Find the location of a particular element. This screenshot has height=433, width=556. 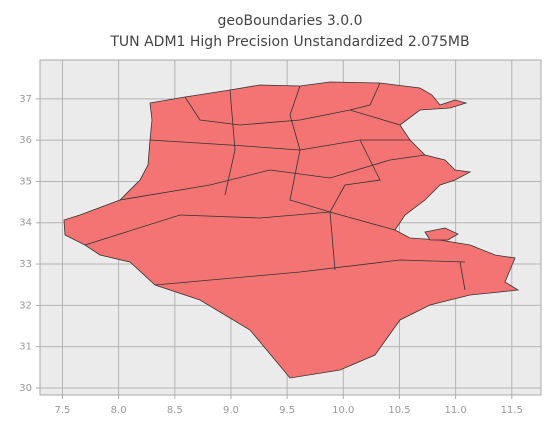

x-tick-label: 9.0 is located at coordinates (231, 410).